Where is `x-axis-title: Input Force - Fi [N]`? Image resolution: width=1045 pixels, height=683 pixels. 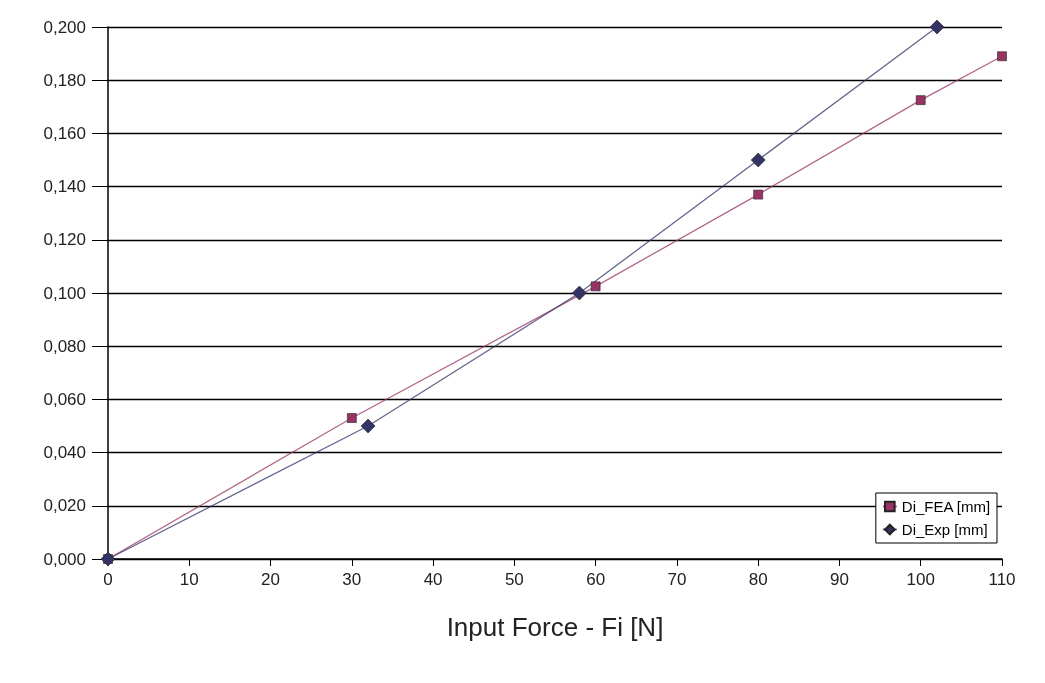 x-axis-title: Input Force - Fi [N] is located at coordinates (555, 627).